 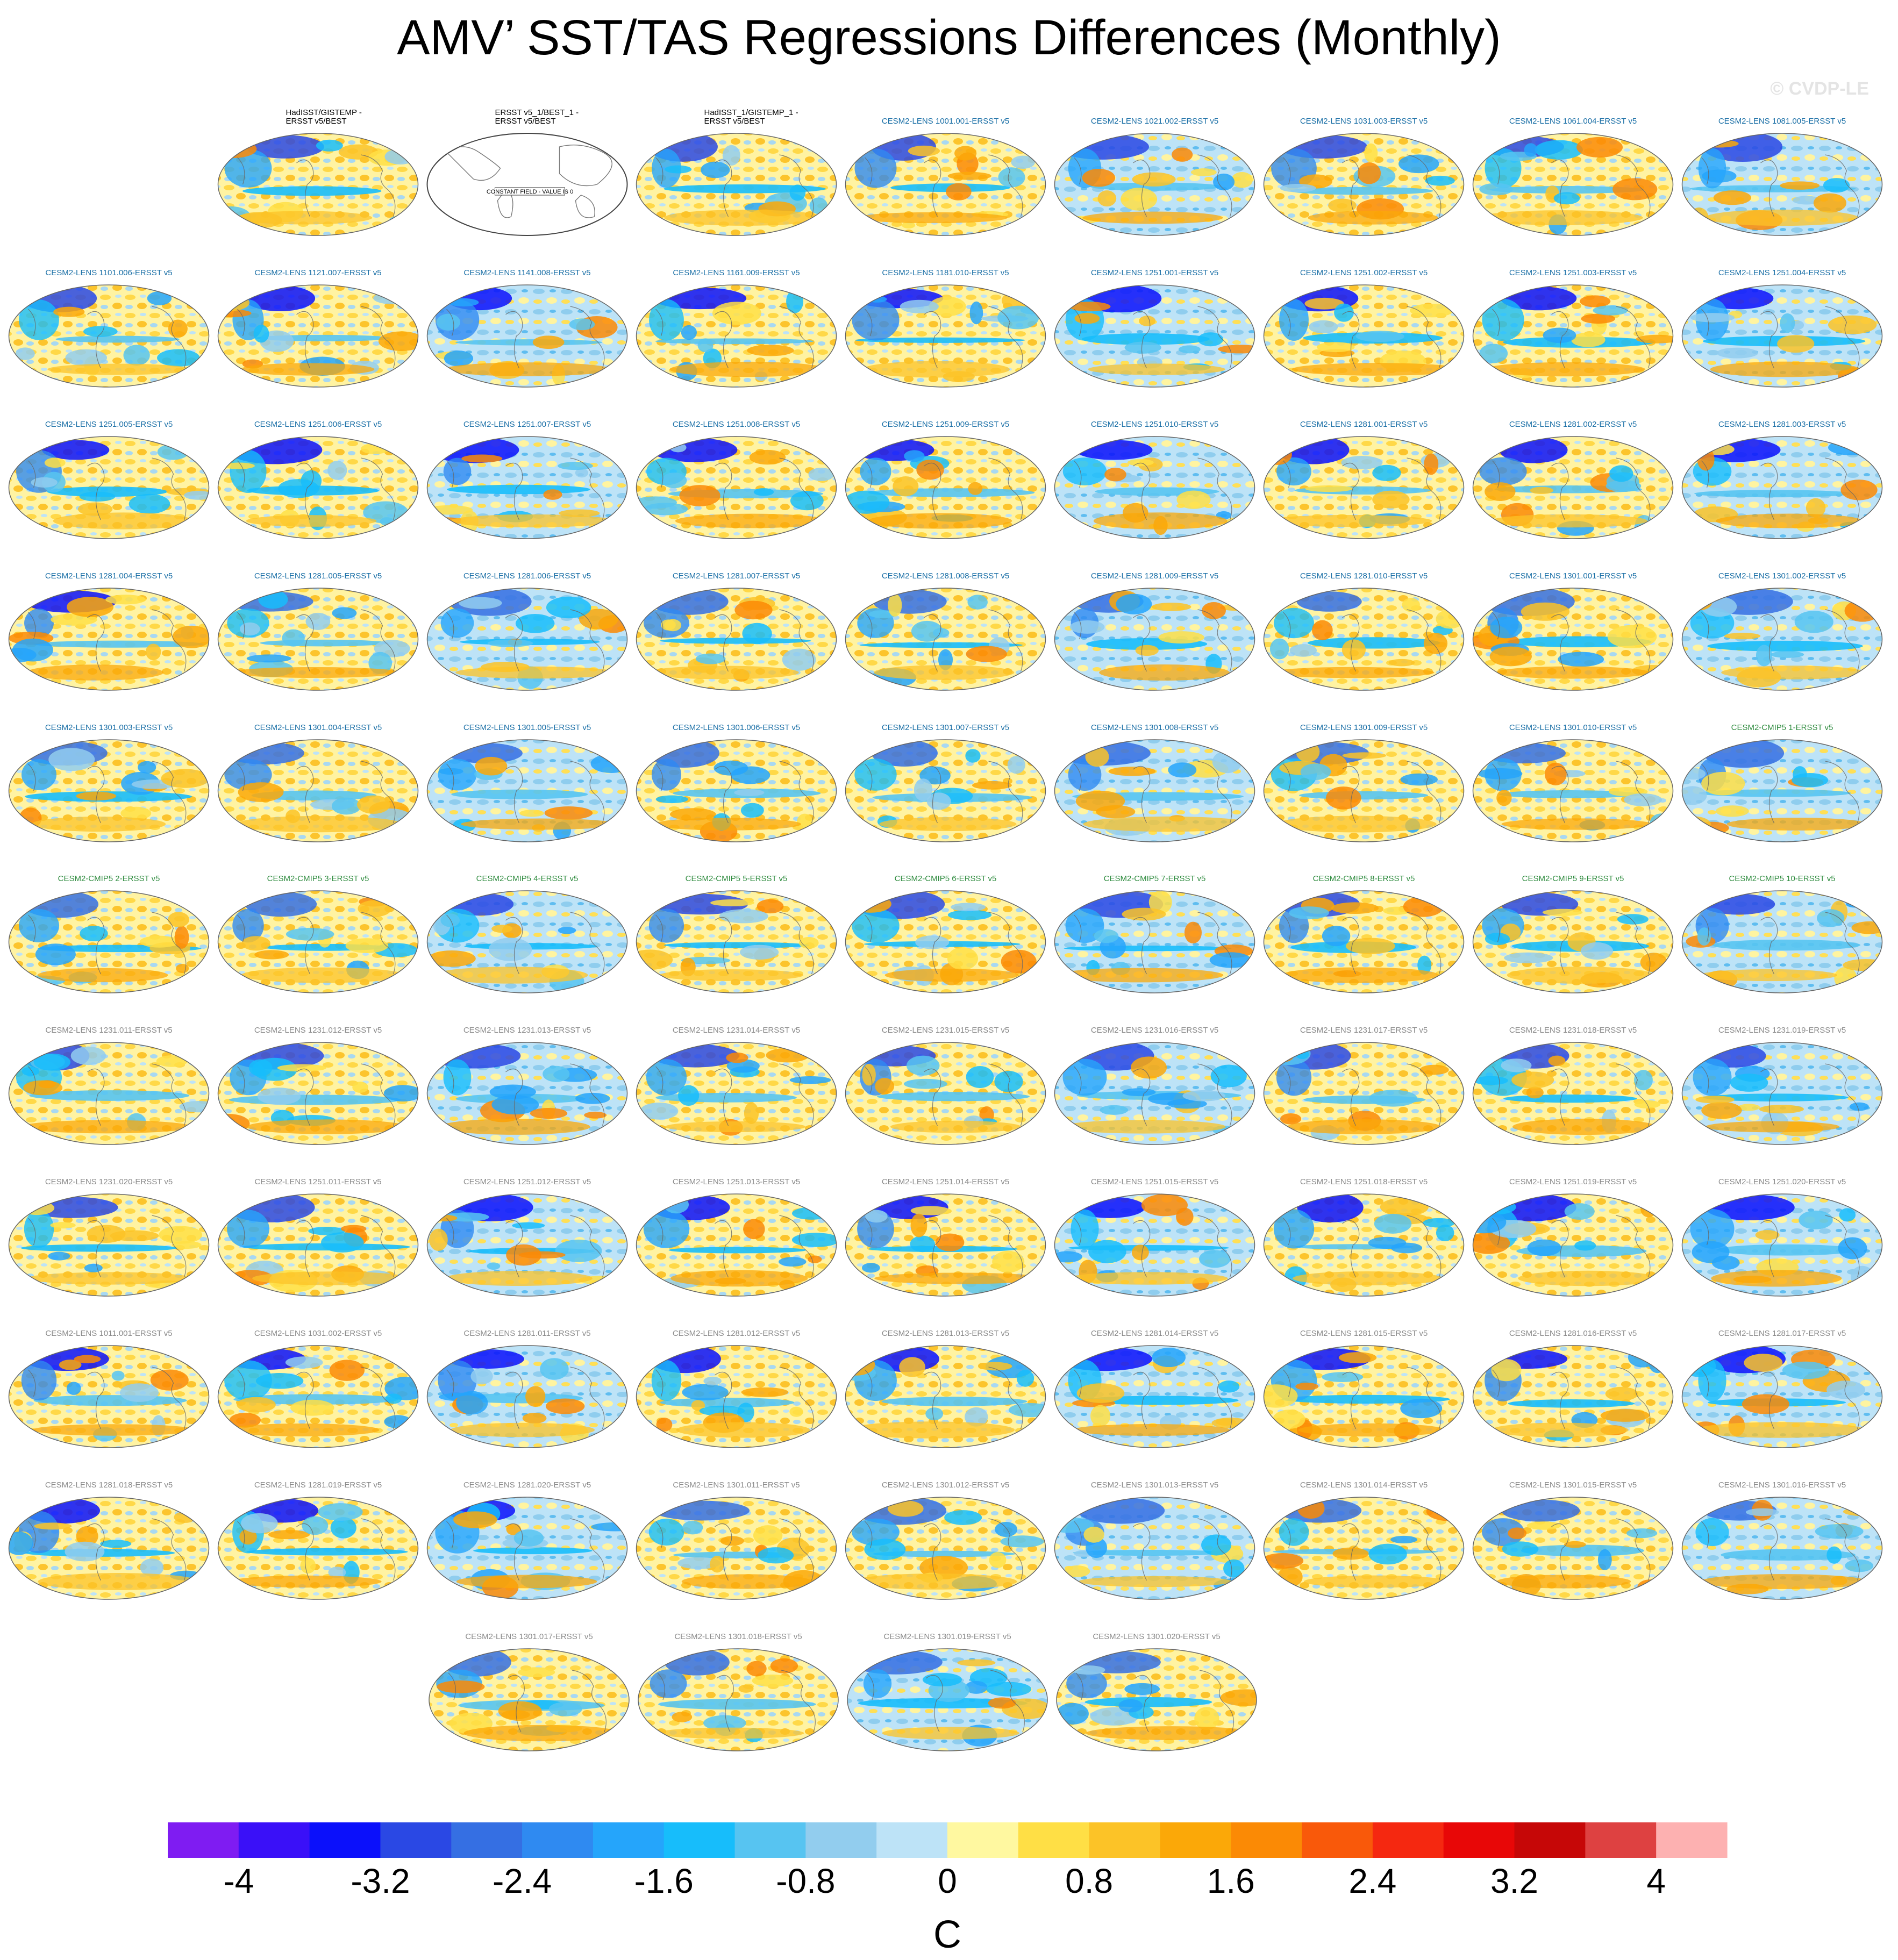 I want to click on member-panel: CESM2-LENS 1251.020-ERSST v5, so click(x=1782, y=1237).